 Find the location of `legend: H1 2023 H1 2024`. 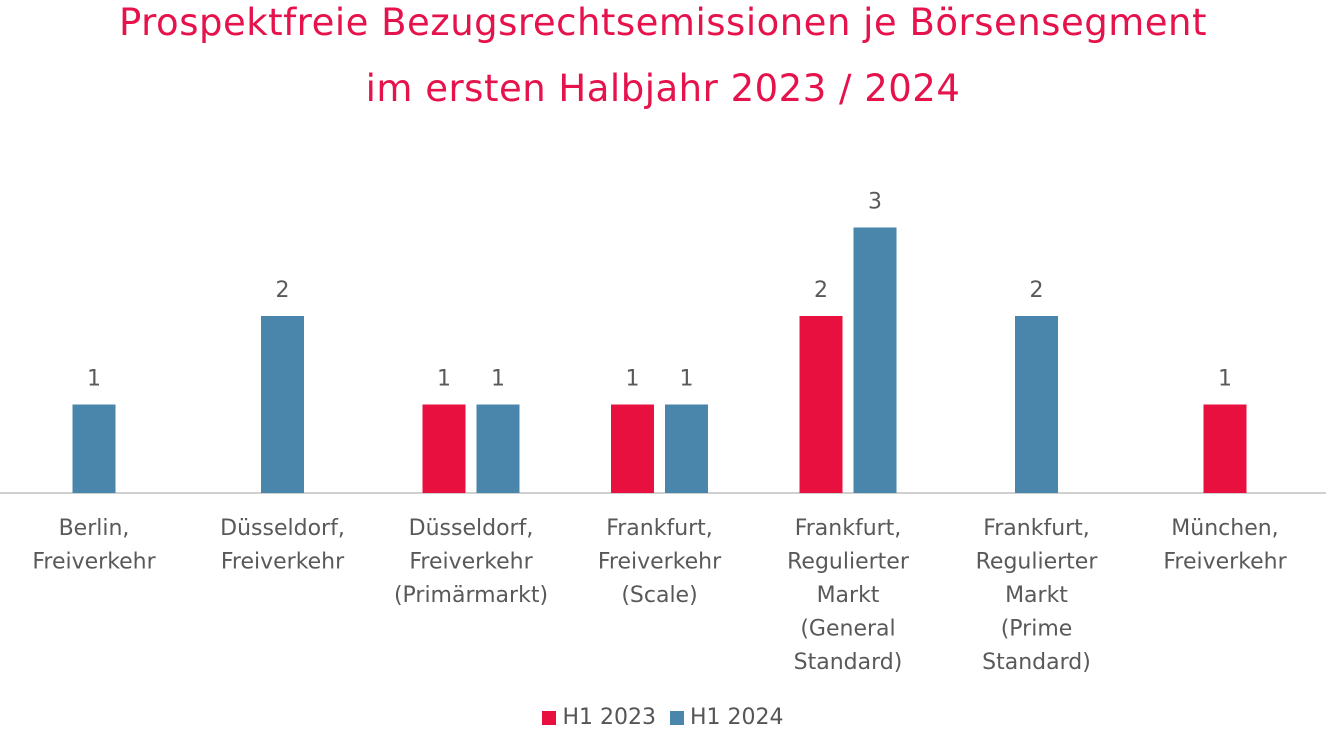

legend: H1 2023 H1 2024 is located at coordinates (663, 717).